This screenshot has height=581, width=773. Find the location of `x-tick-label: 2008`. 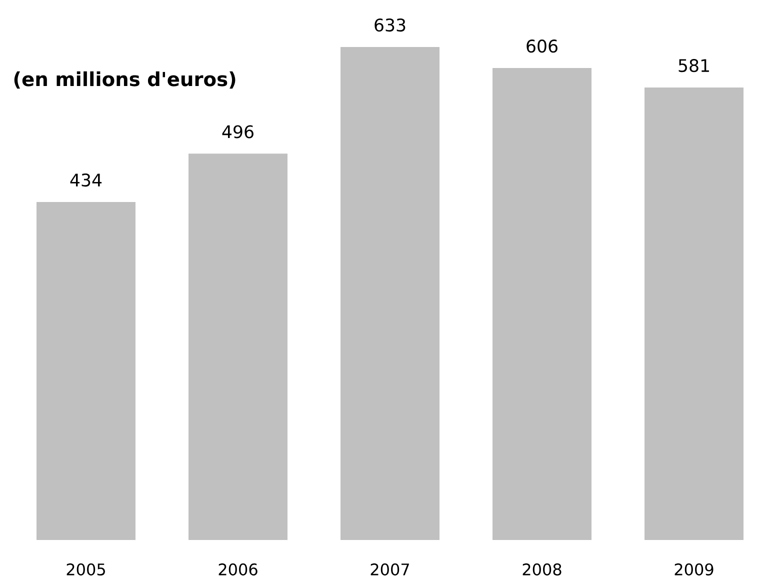

x-tick-label: 2008 is located at coordinates (542, 569).